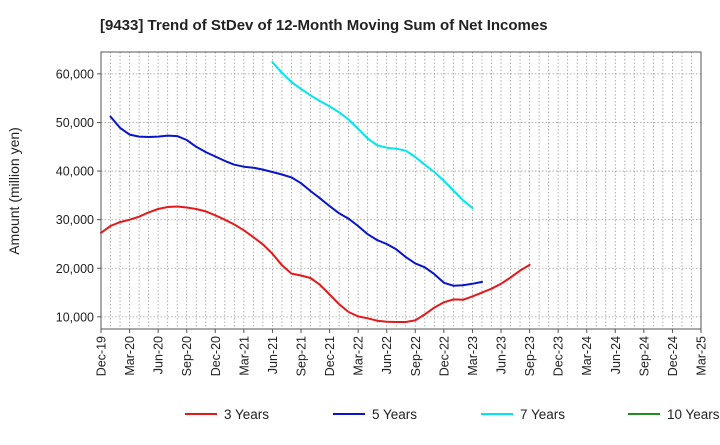  What do you see at coordinates (75, 172) in the screenshot?
I see `y-tick-label: 40,000` at bounding box center [75, 172].